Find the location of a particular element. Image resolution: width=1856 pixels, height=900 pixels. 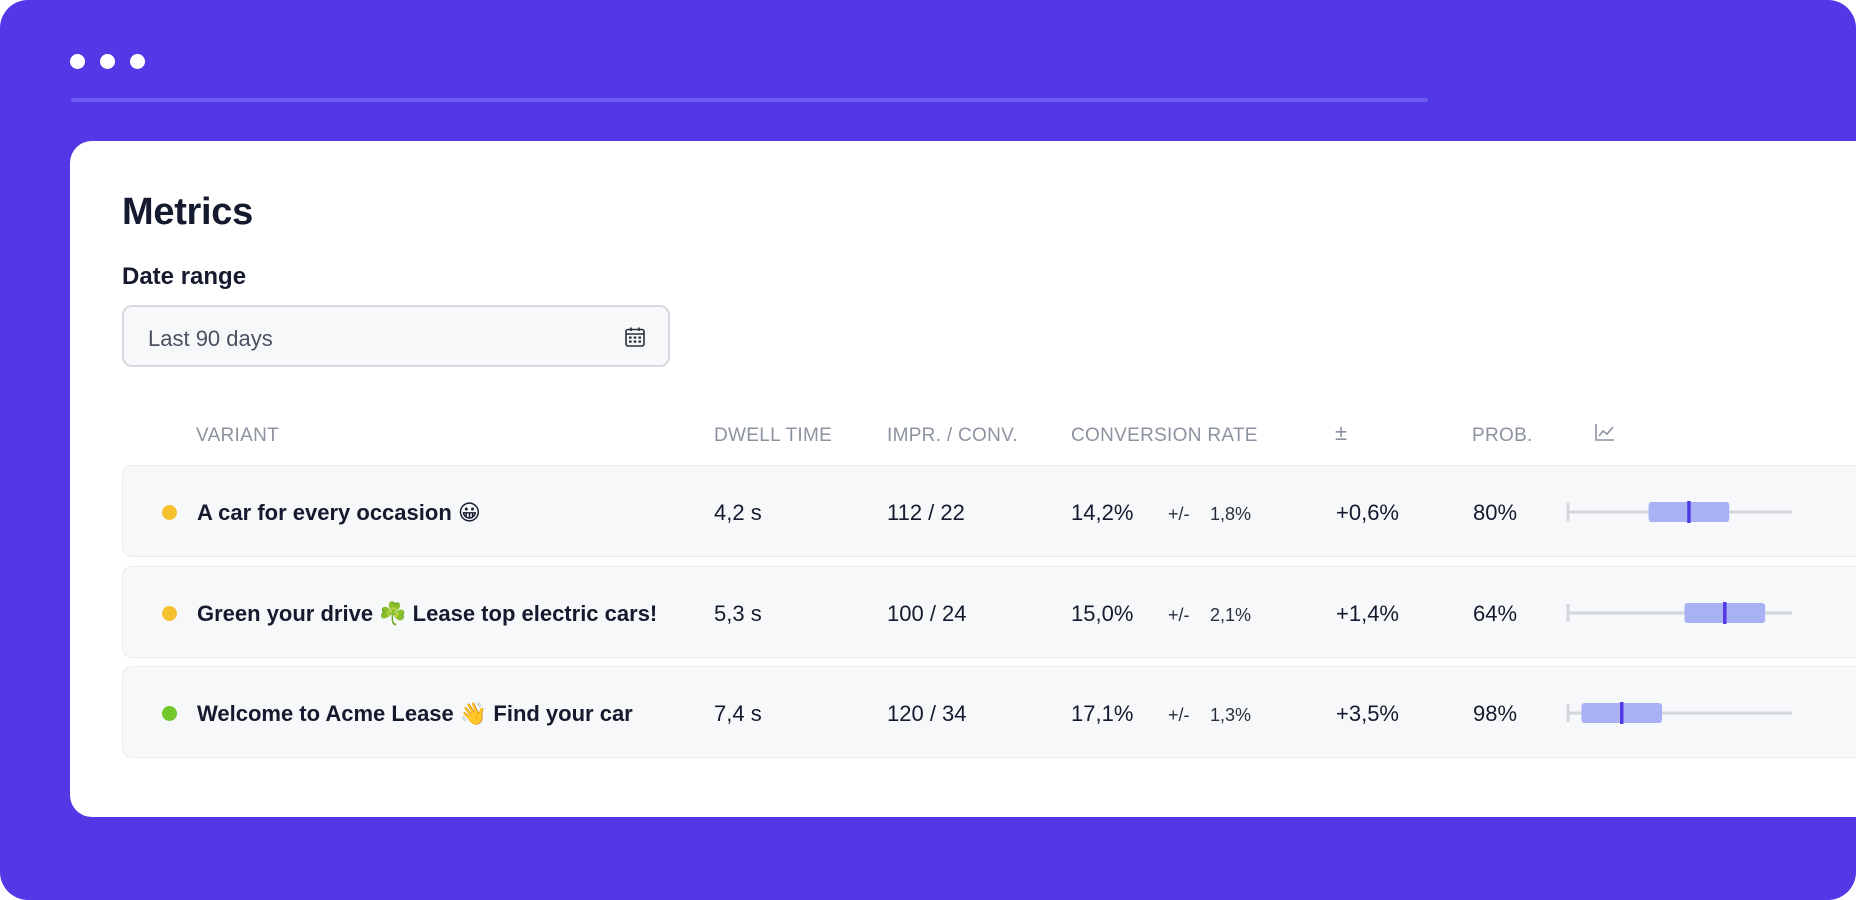

column-header-variant: VARIANT is located at coordinates (238, 435).